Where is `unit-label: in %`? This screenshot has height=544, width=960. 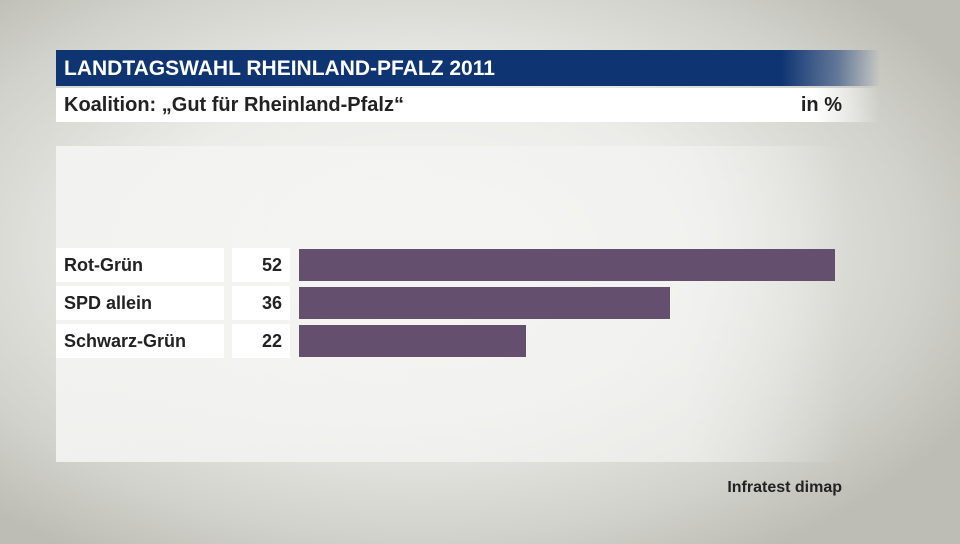 unit-label: in % is located at coordinates (821, 105).